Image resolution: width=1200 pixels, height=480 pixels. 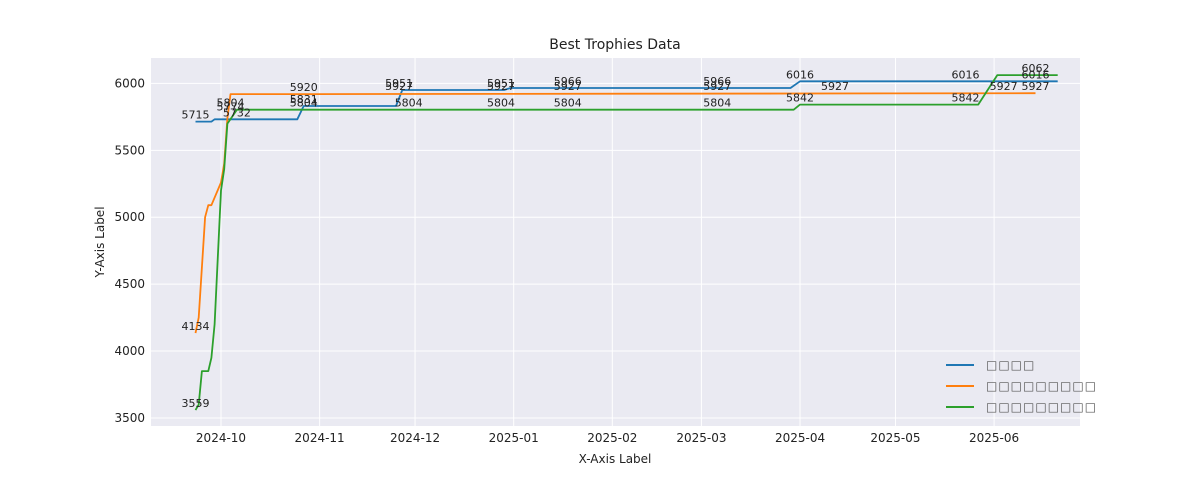 What do you see at coordinates (129, 418) in the screenshot?
I see `y-tick-label: 3500` at bounding box center [129, 418].